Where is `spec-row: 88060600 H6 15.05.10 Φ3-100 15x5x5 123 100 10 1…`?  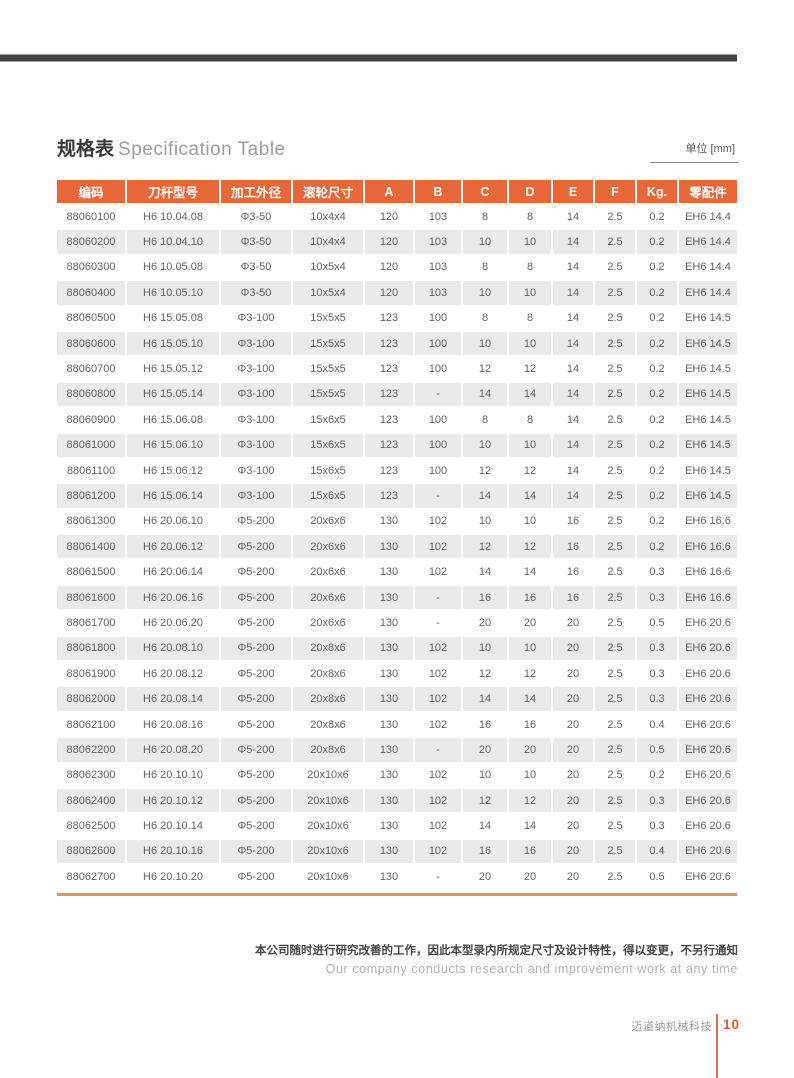
spec-row: 88060600 H6 15.05.10 Φ3-100 15x5x5 123 100 10 1… is located at coordinates (397, 343).